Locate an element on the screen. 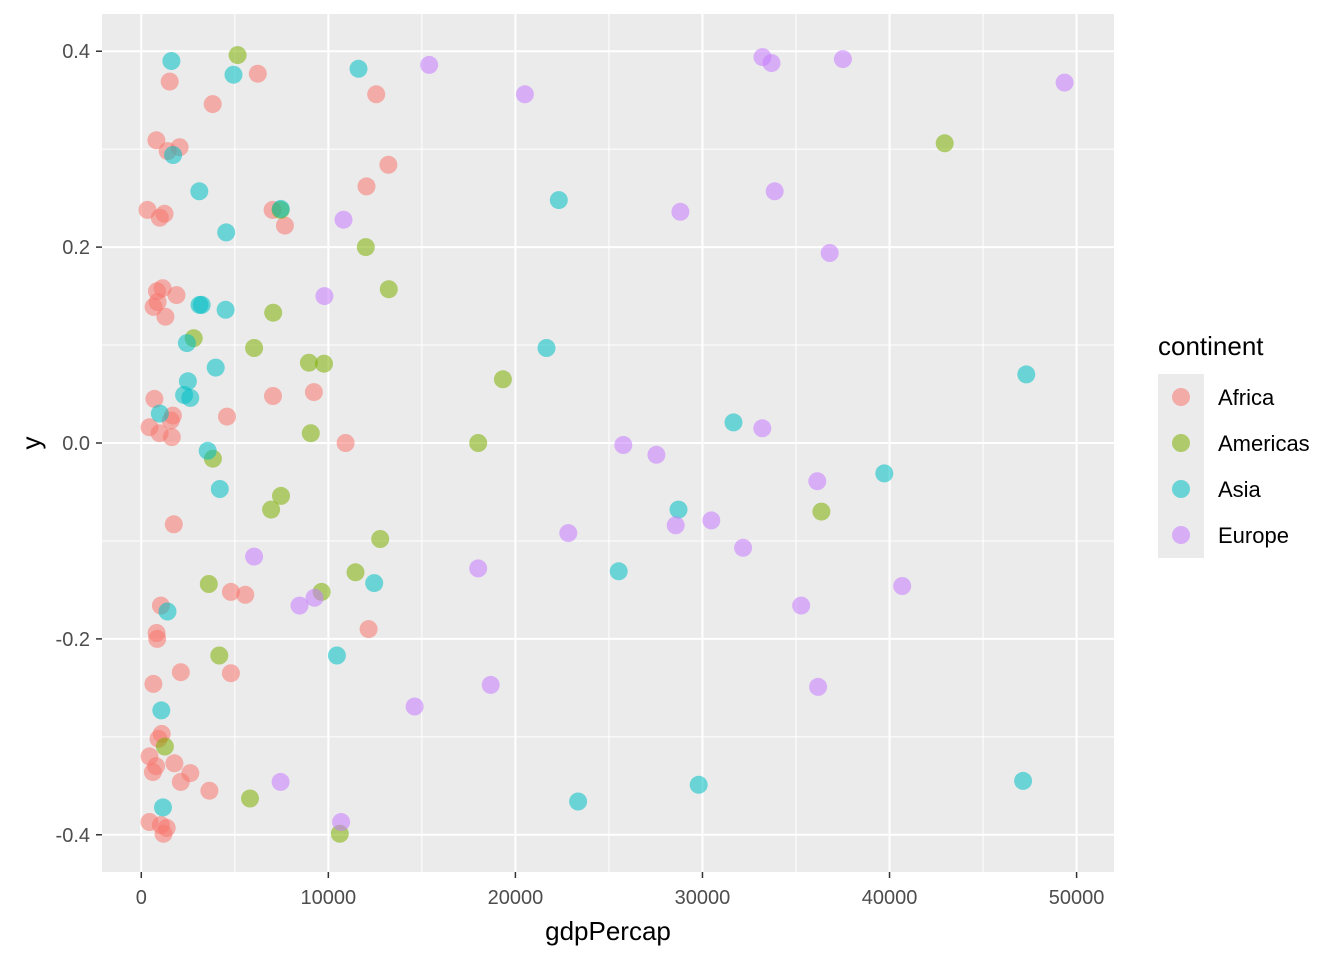 The image size is (1344, 960). legend-key-americas is located at coordinates (1181, 443).